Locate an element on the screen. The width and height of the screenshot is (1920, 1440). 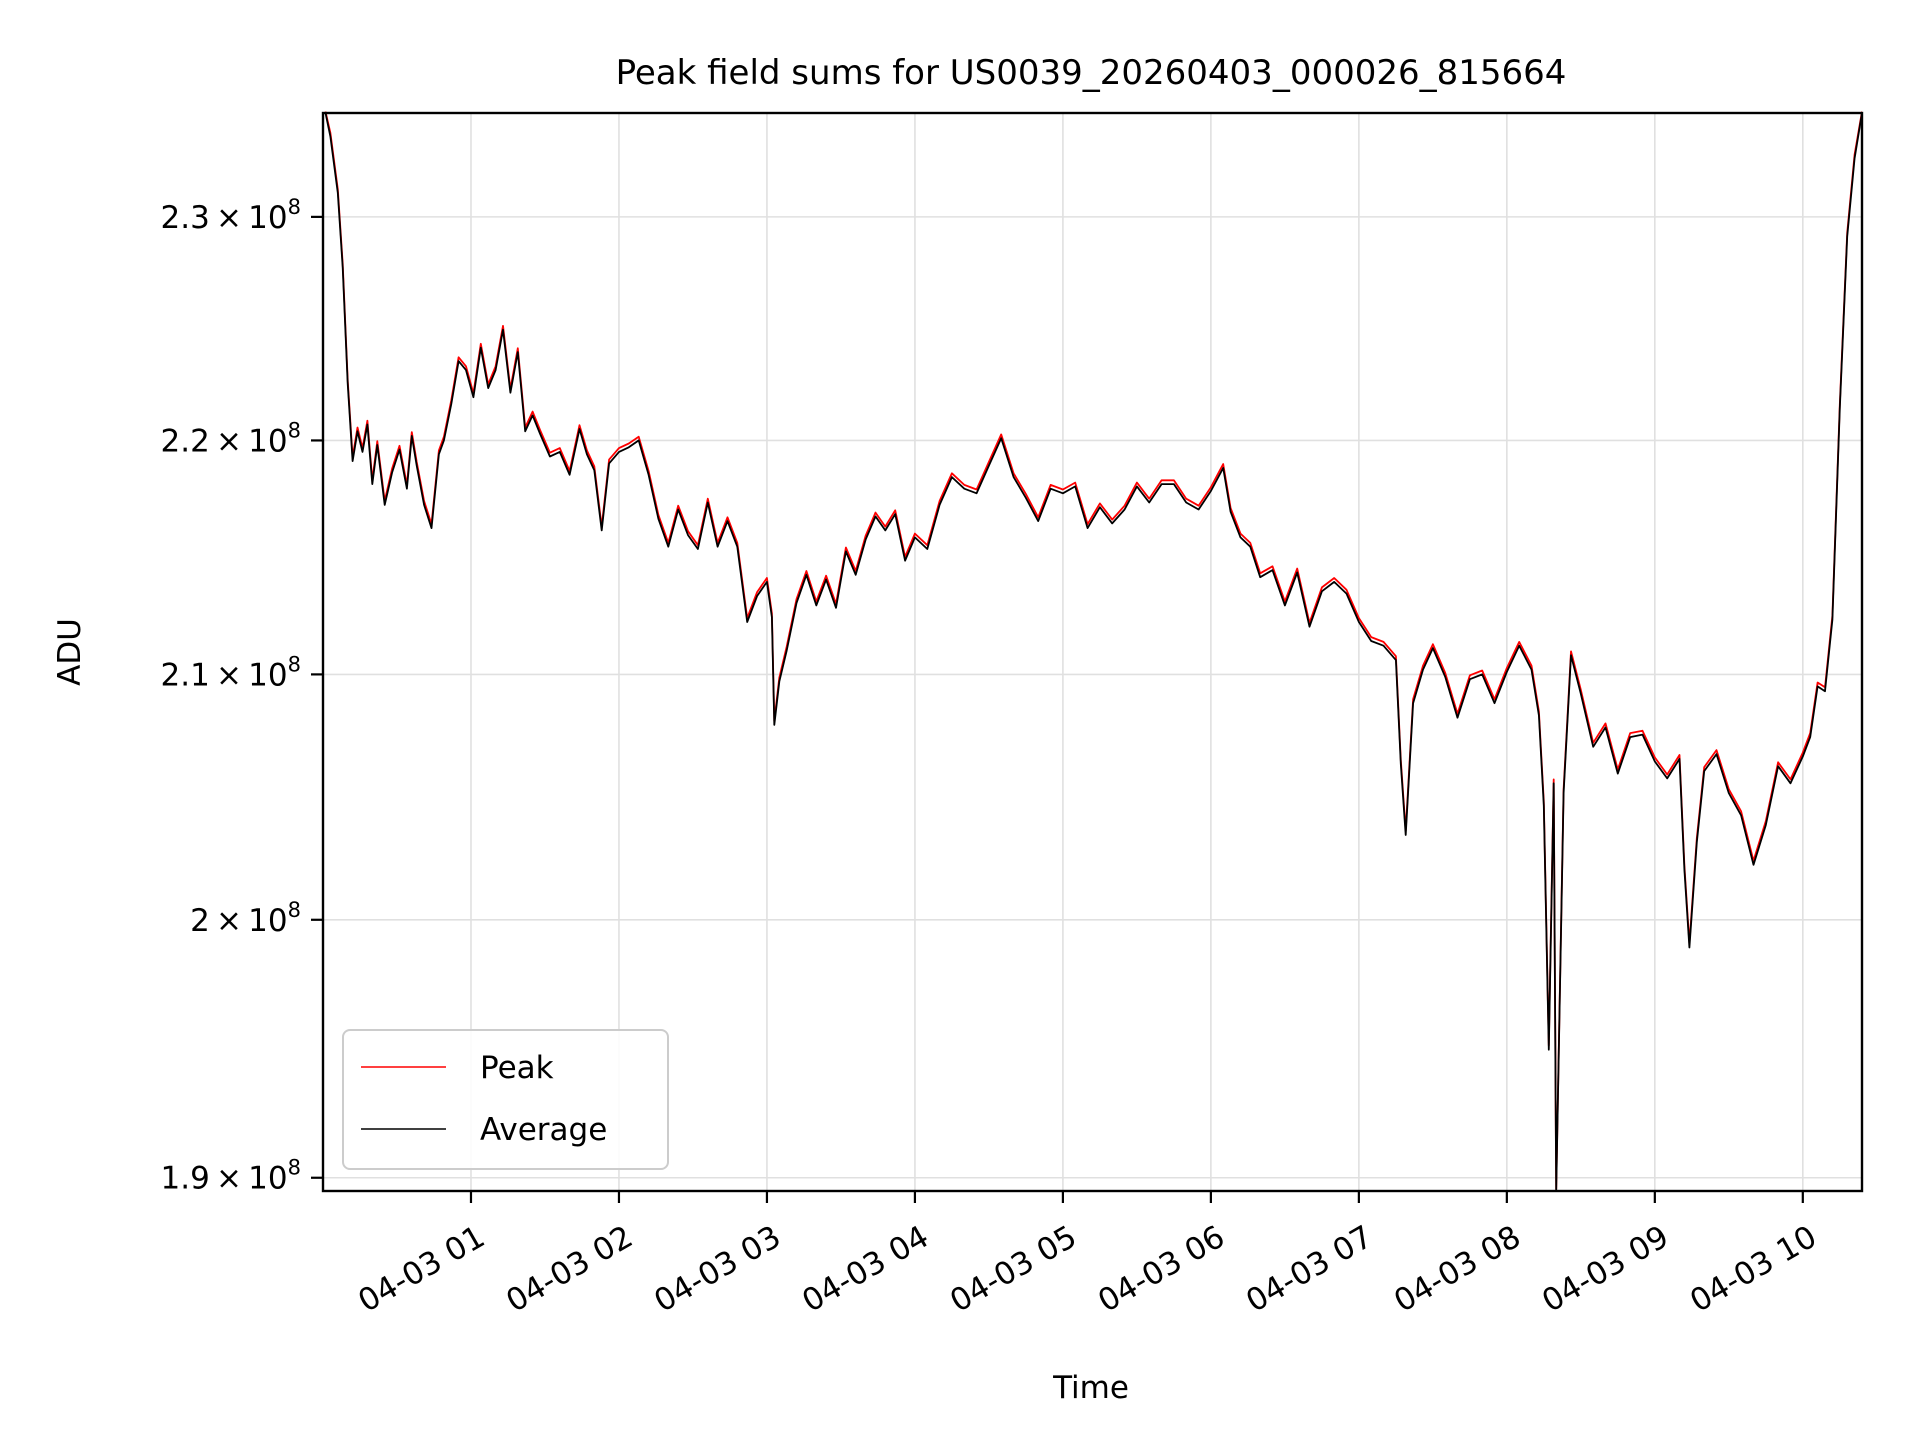
y-tick-label: 2 × 108 is located at coordinates (245, 918).